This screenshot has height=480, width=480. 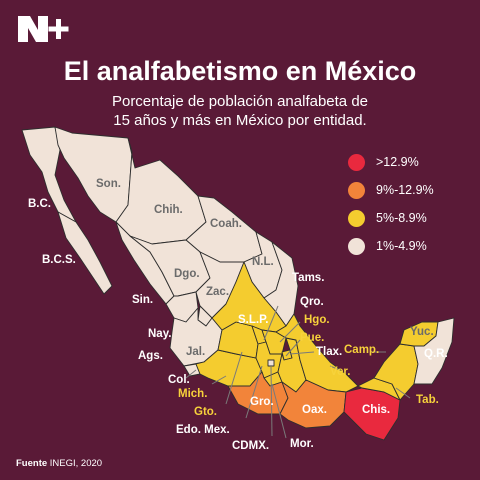 What do you see at coordinates (240, 71) in the screenshot?
I see `page-title: El analfabetismo en México` at bounding box center [240, 71].